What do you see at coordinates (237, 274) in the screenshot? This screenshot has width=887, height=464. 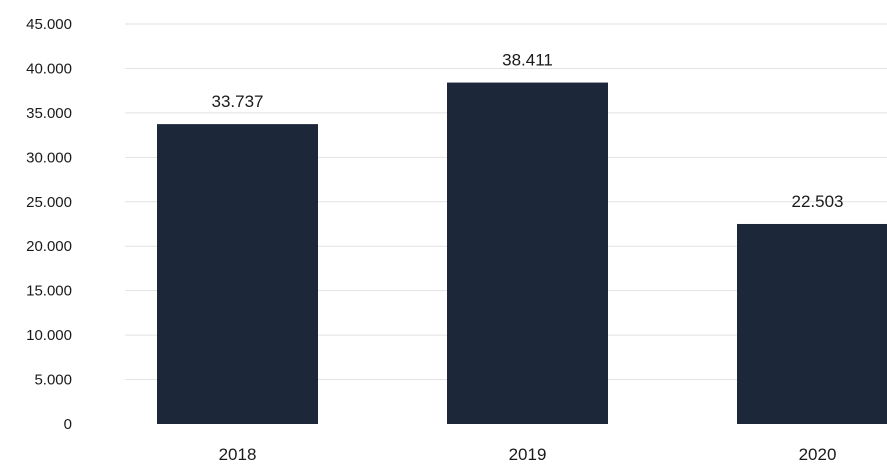 I see `bar-2018` at bounding box center [237, 274].